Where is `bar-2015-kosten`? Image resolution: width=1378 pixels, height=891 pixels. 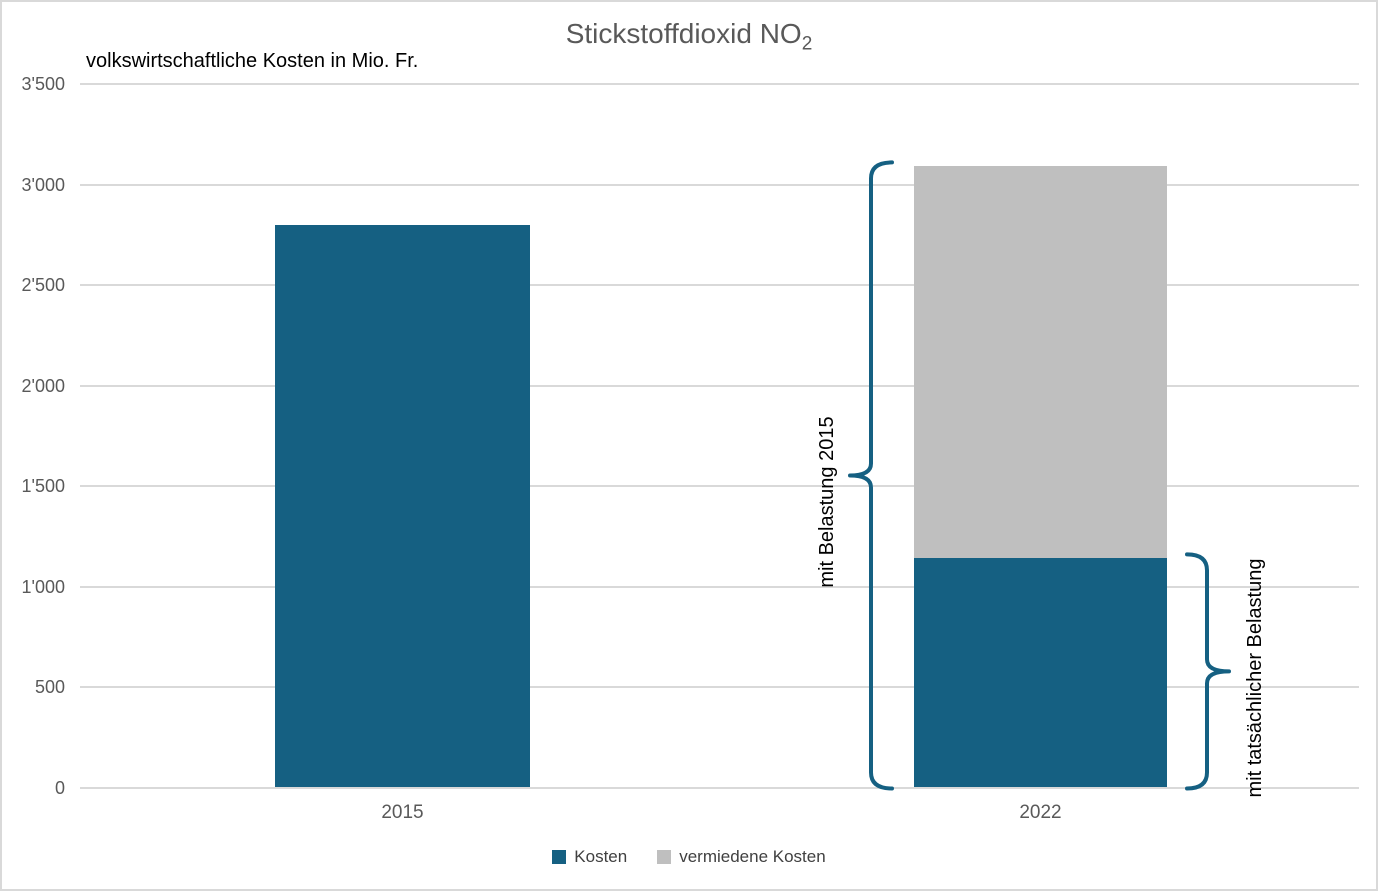
bar-2015-kosten is located at coordinates (402, 506).